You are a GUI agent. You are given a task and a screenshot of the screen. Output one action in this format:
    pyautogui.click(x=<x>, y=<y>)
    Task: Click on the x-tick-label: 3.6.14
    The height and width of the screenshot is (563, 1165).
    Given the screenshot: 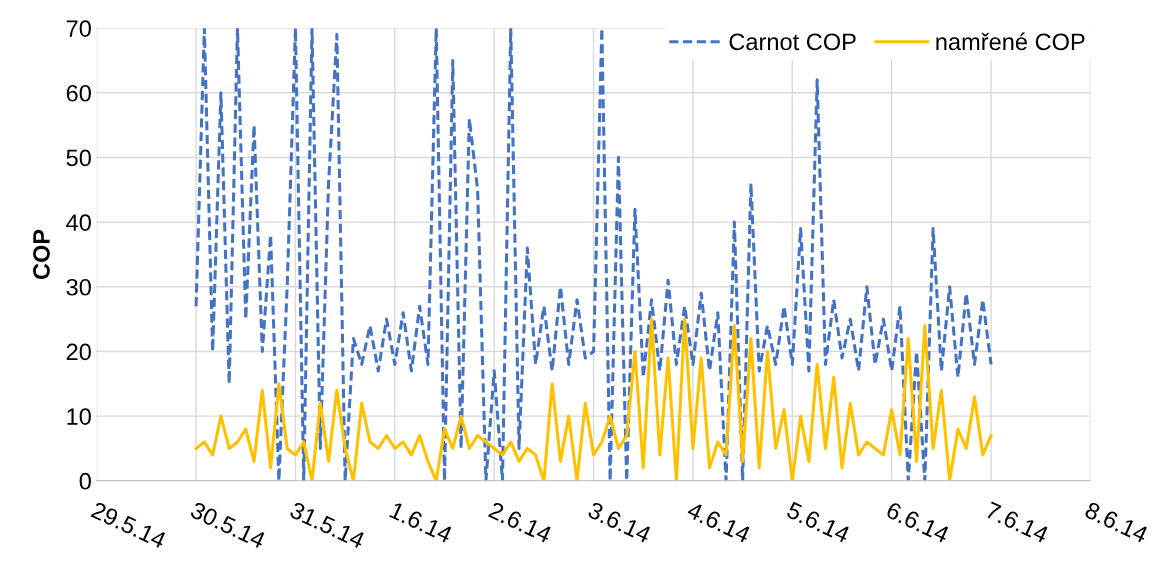 What is the action you would take?
    pyautogui.click(x=620, y=522)
    